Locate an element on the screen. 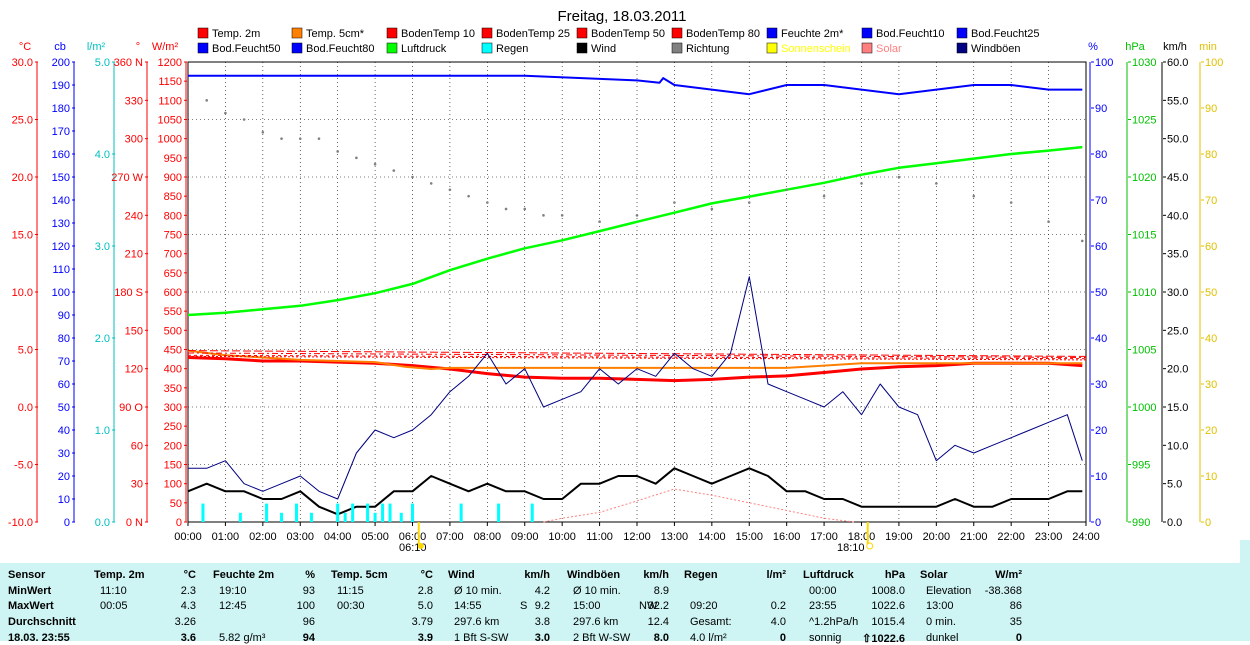 The image size is (1250, 645). legend-label: Bod.Feucht25 is located at coordinates (1005, 34).